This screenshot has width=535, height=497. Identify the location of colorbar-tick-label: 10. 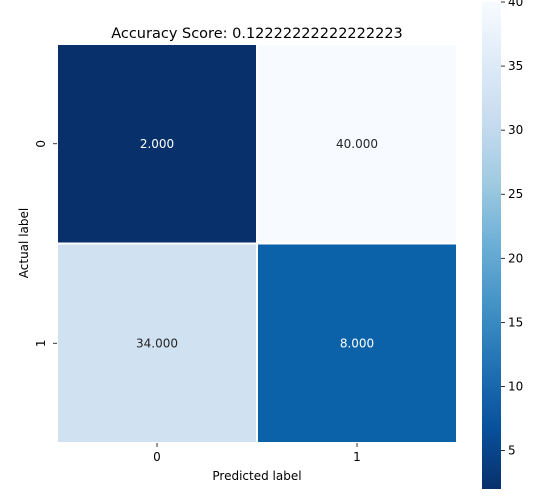
(515, 386).